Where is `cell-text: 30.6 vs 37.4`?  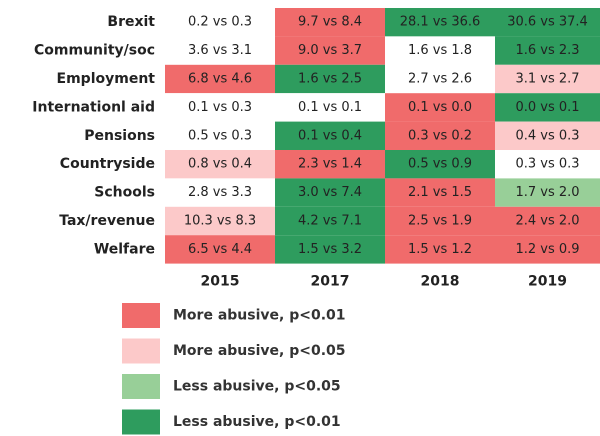 cell-text: 30.6 vs 37.4 is located at coordinates (547, 22).